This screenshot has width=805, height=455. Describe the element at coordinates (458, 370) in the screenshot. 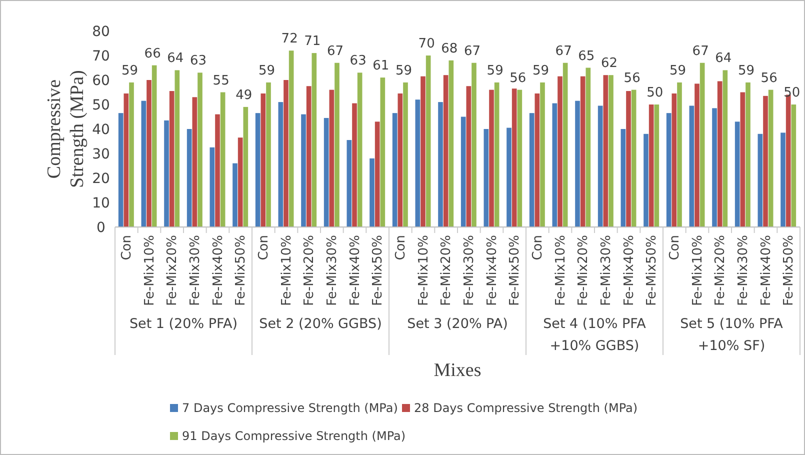

I see `x-axis-title: Mixes` at that location.